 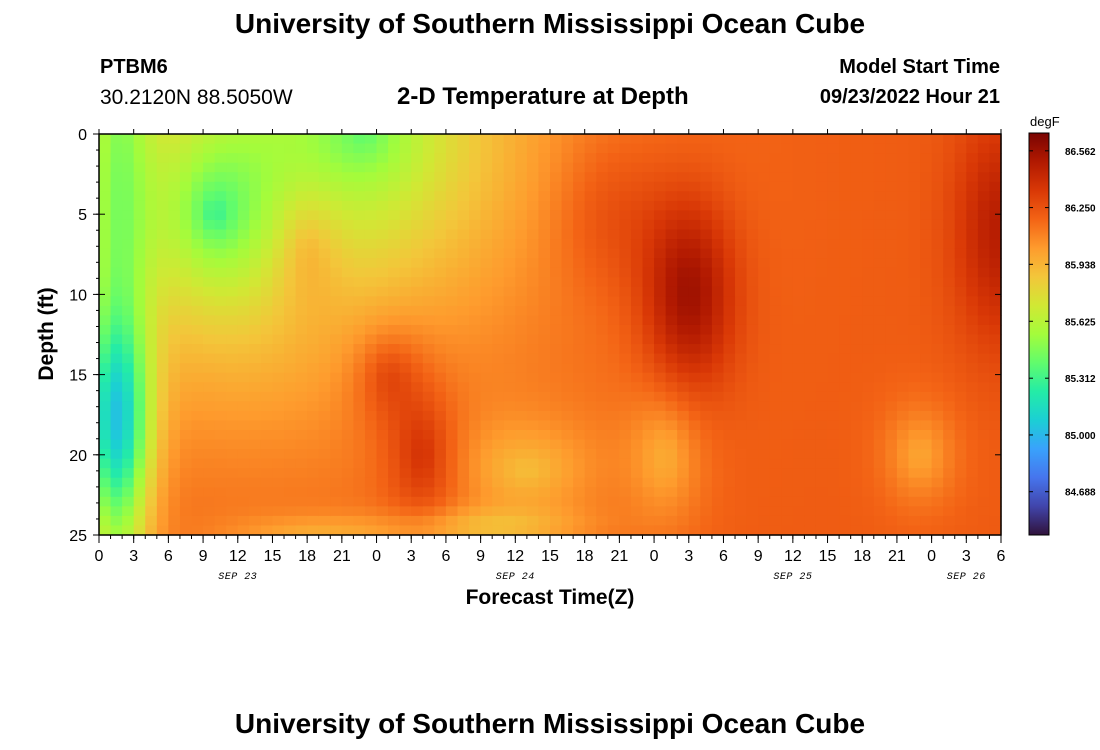 What do you see at coordinates (1080, 493) in the screenshot?
I see `colorbar-tick-label: 84.688` at bounding box center [1080, 493].